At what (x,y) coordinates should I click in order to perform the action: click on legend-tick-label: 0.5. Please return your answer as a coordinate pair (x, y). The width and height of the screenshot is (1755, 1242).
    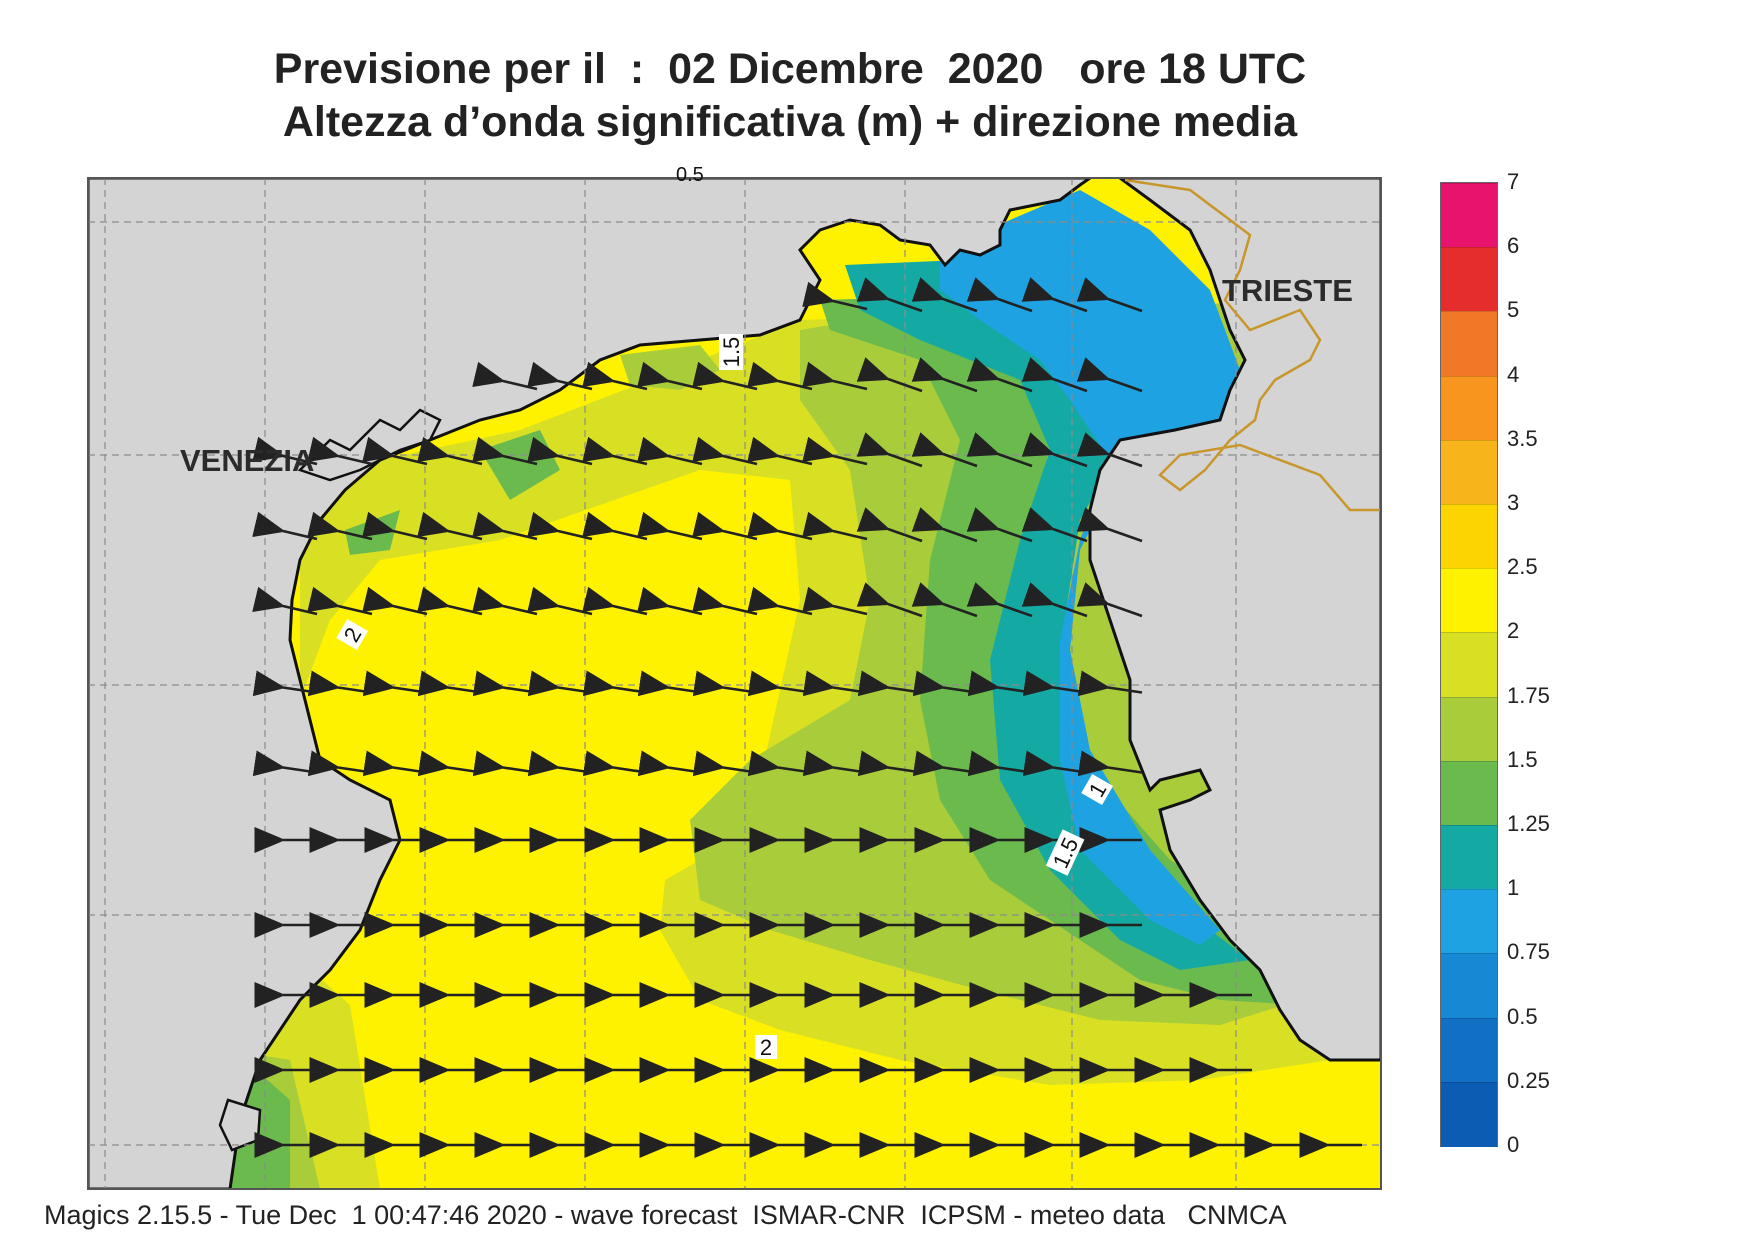
    Looking at the image, I should click on (1522, 1016).